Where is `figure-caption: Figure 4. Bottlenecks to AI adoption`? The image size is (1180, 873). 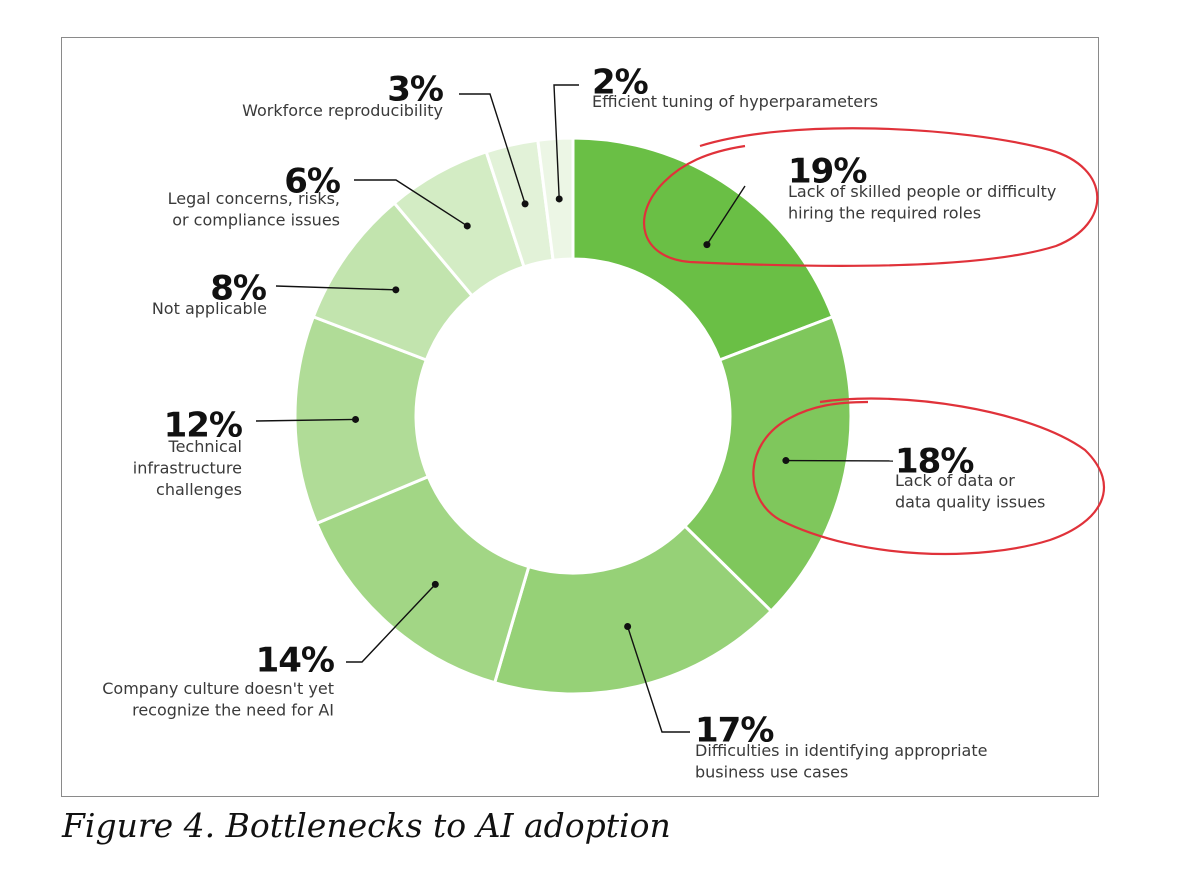 figure-caption: Figure 4. Bottlenecks to AI adoption is located at coordinates (366, 825).